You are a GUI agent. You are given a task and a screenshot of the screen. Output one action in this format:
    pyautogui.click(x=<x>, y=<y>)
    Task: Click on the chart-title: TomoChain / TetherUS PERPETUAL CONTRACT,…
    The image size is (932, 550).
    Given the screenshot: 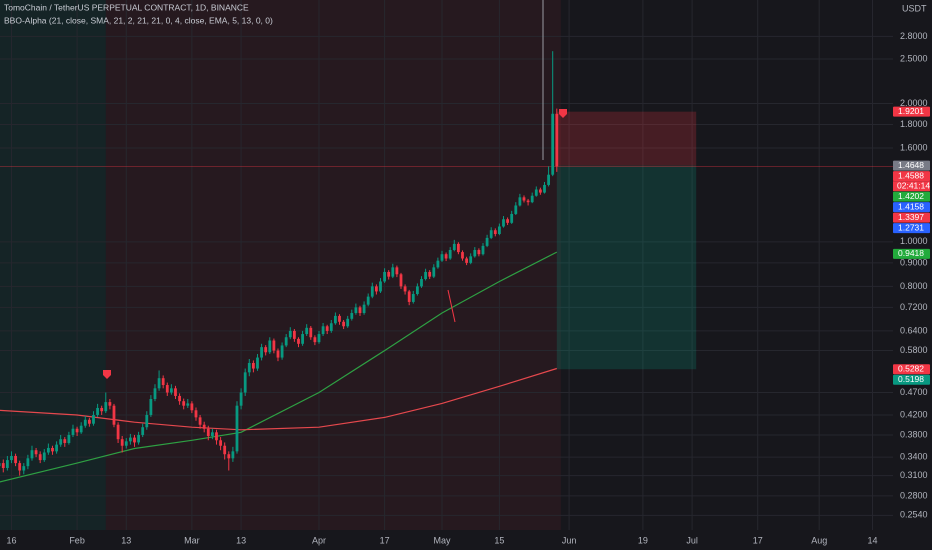 What is the action you would take?
    pyautogui.click(x=126, y=7)
    